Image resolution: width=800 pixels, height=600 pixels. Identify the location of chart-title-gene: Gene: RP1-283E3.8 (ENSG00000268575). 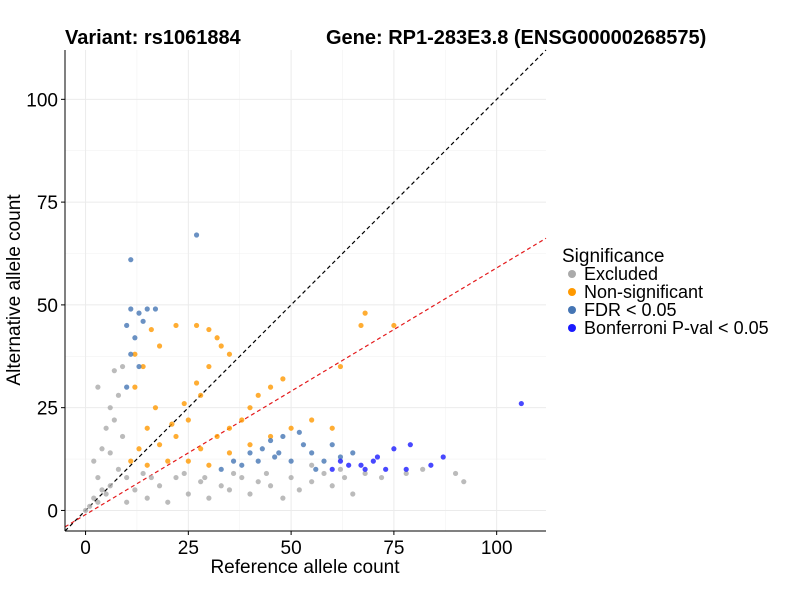
(516, 38).